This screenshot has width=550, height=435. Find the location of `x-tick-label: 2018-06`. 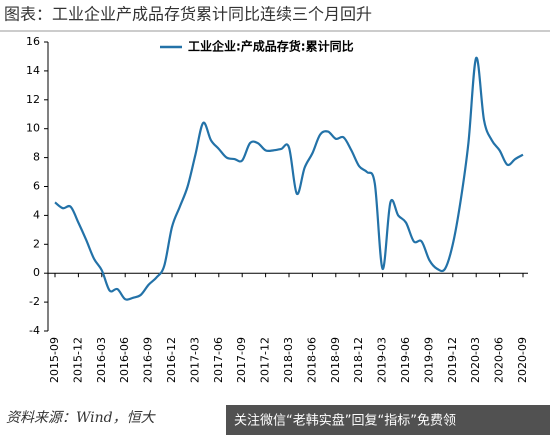

x-tick-label: 2018-06 is located at coordinates (311, 360).